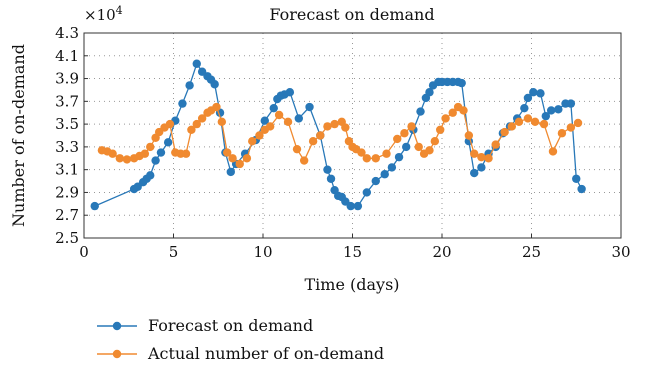 The width and height of the screenshot is (646, 370). What do you see at coordinates (67, 56) in the screenshot?
I see `y-tick-label: 4.1` at bounding box center [67, 56].